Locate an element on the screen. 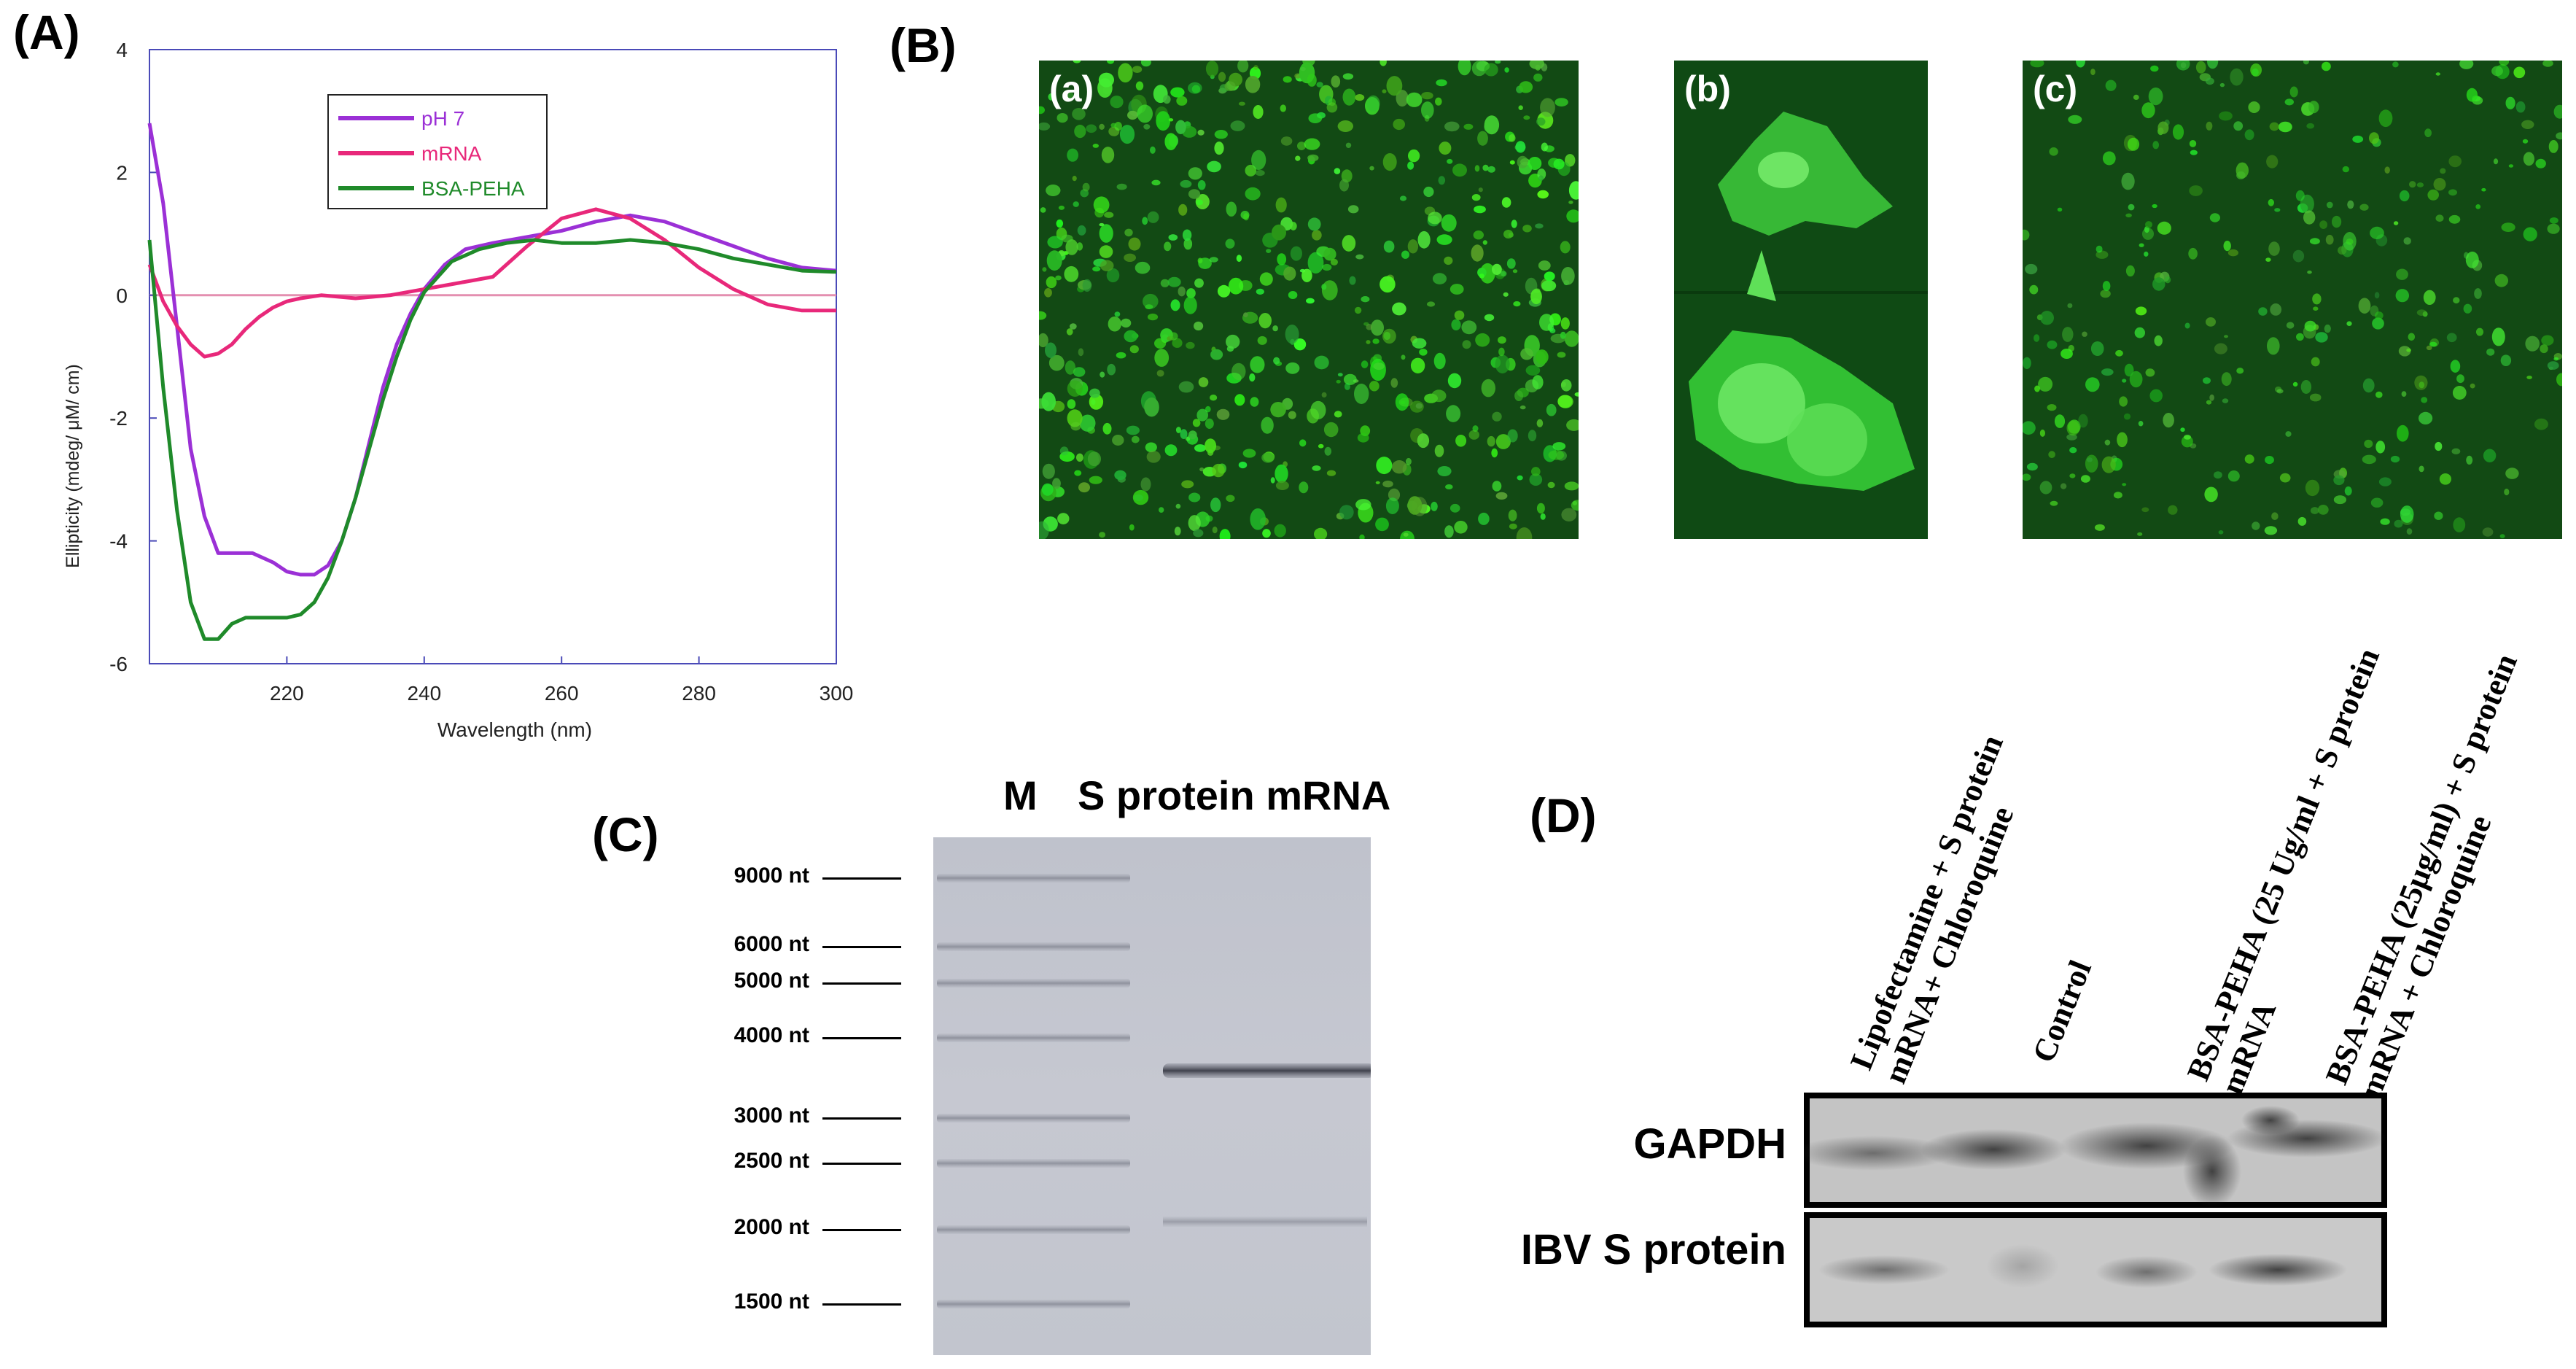 Image resolution: width=2576 pixels, height=1369 pixels. panel-label-a: (A) is located at coordinates (46, 32).